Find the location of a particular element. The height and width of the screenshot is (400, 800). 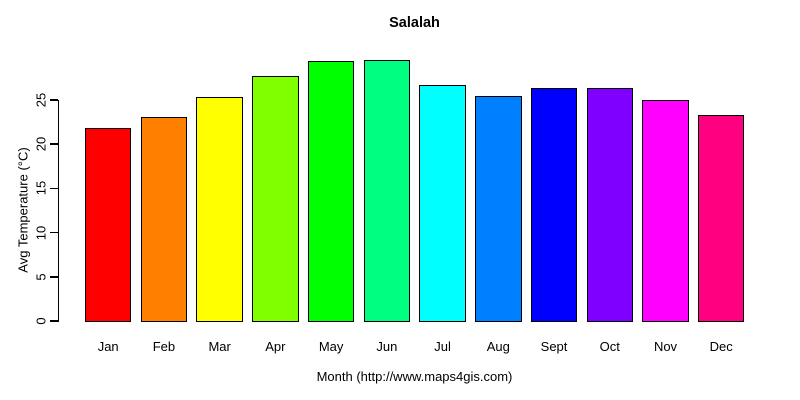

x-tick-label-oct: Oct is located at coordinates (609, 346).